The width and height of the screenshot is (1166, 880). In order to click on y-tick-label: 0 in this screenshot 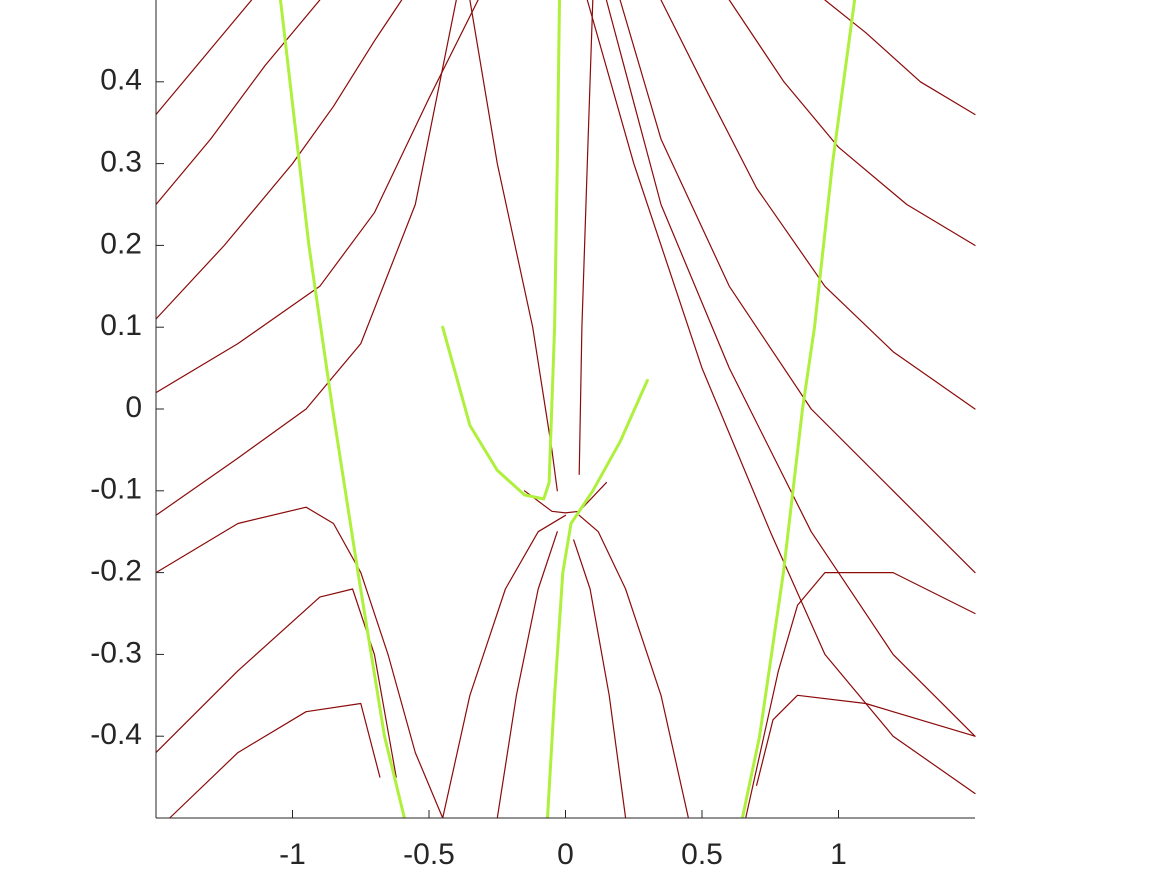, I will do `click(133, 407)`.